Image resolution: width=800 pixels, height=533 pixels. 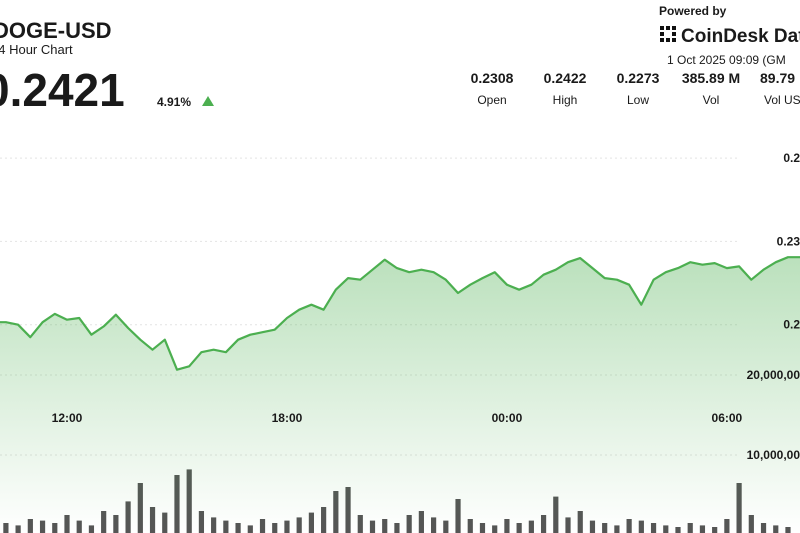 What do you see at coordinates (711, 78) in the screenshot?
I see `stat-value: 385.89 M` at bounding box center [711, 78].